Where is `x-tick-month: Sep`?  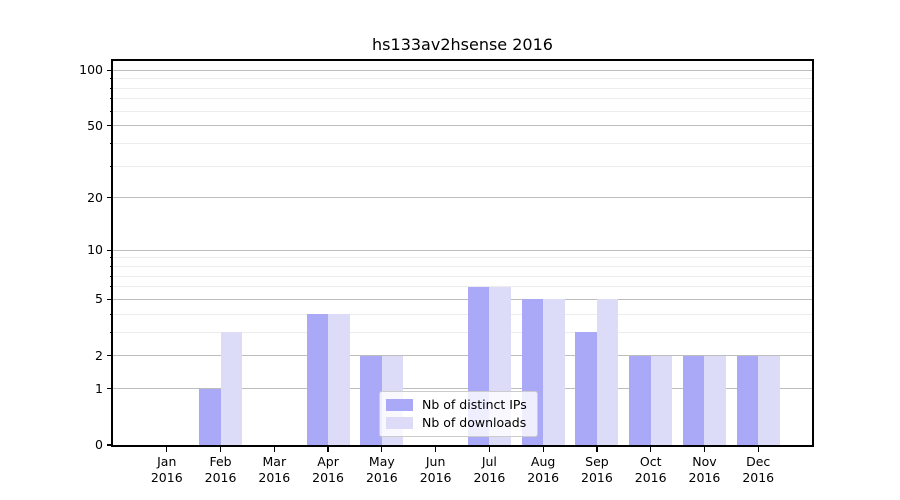 x-tick-month: Sep is located at coordinates (597, 461).